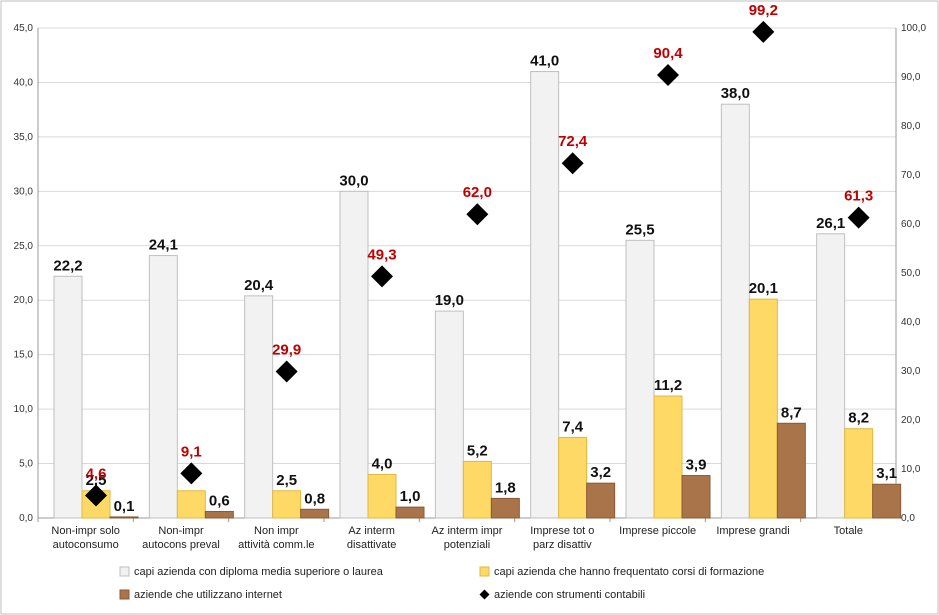  What do you see at coordinates (477, 450) in the screenshot?
I see `bar-data-label: 5,2` at bounding box center [477, 450].